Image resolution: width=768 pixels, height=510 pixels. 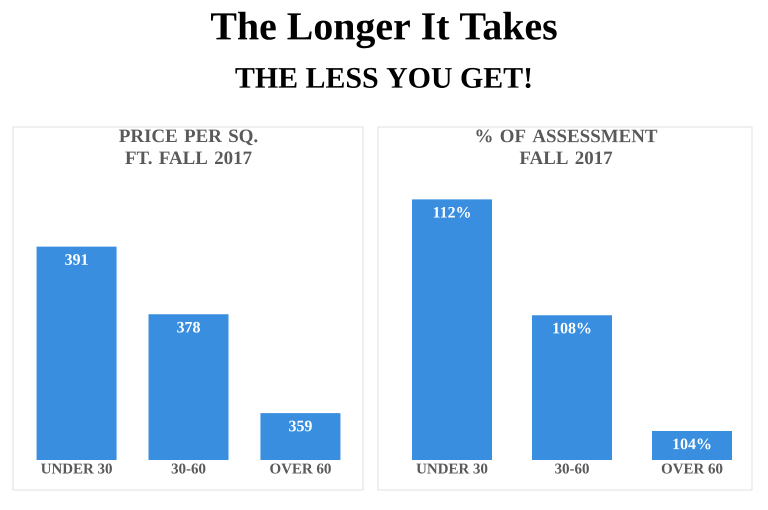 What do you see at coordinates (571, 328) in the screenshot?
I see `data-label: 108%` at bounding box center [571, 328].